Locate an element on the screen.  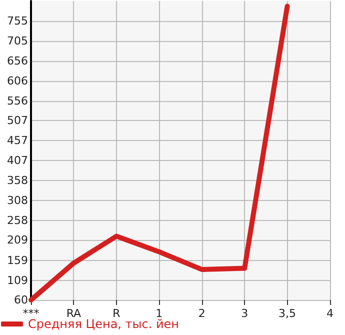
y-tick-label: 606 is located at coordinates (17, 81).